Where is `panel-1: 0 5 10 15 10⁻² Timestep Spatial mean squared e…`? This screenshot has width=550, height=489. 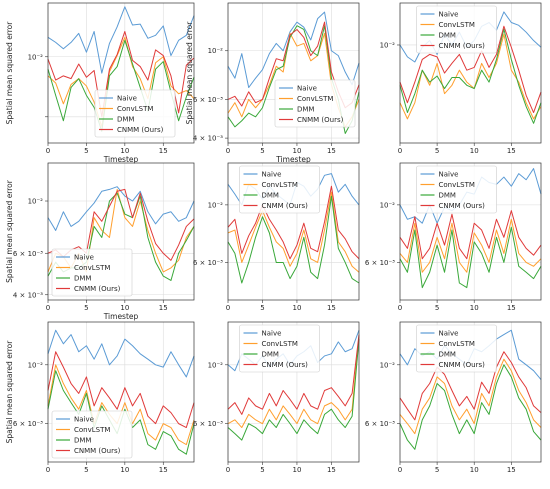 panel-1: 0 5 10 15 10⁻² Timestep Spatial mean squared e… is located at coordinates (100, 83).